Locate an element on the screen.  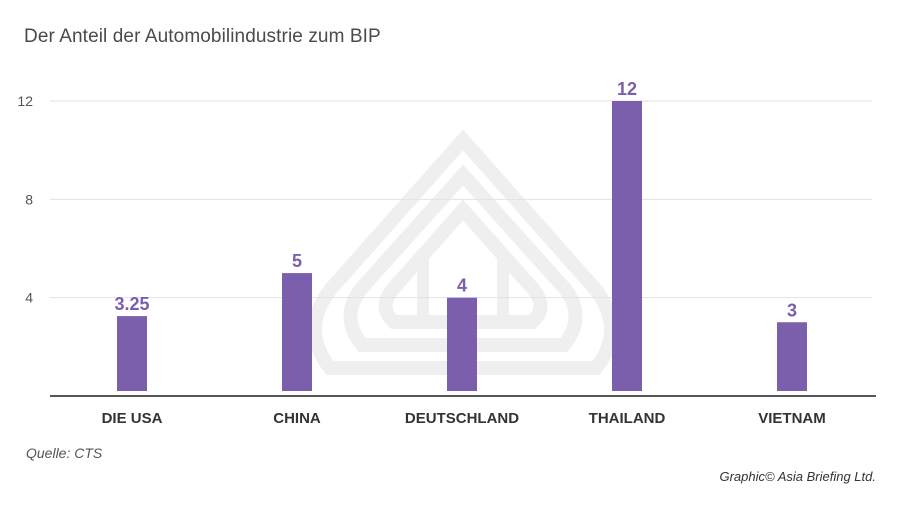
y-tick-label: 8 is located at coordinates (29, 199).